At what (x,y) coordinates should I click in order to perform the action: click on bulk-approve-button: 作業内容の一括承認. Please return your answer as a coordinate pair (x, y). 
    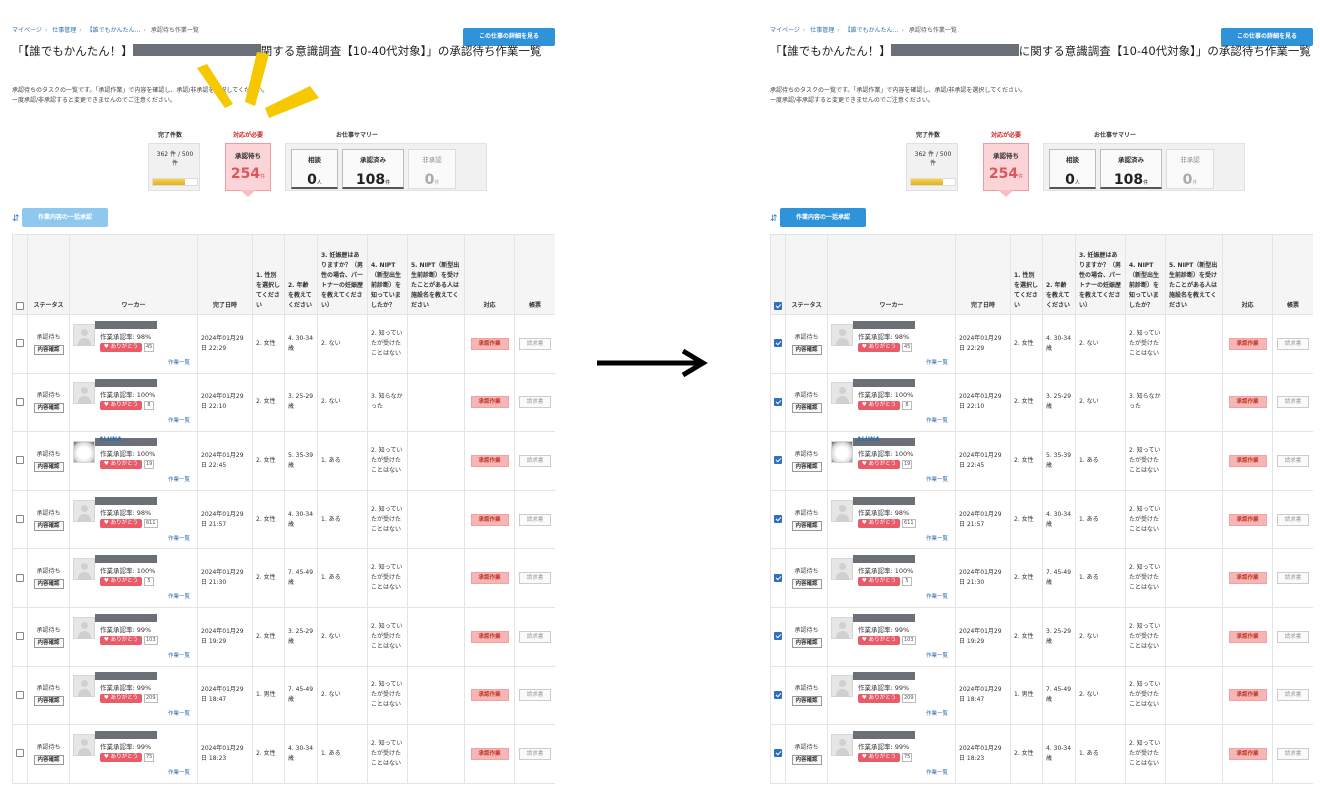
    Looking at the image, I should click on (823, 217).